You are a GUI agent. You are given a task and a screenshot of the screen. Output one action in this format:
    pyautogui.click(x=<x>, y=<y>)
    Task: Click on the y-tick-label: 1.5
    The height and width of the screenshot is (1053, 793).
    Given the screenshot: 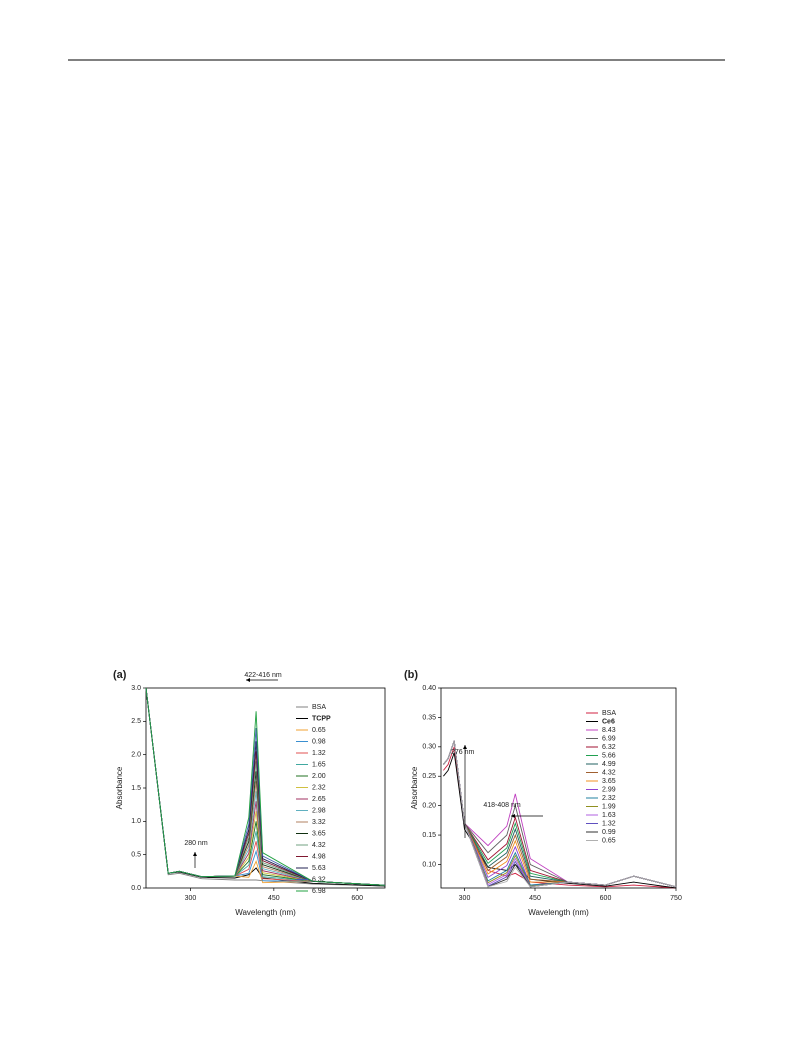 What is the action you would take?
    pyautogui.click(x=136, y=788)
    